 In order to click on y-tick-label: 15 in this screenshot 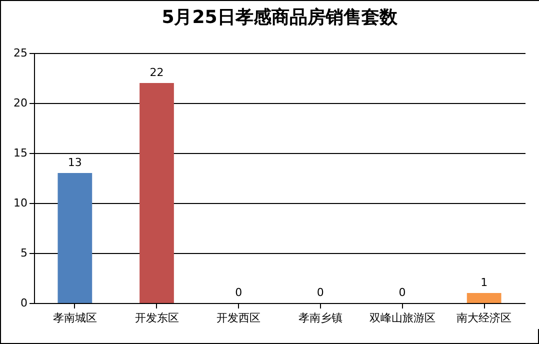, I will do `click(21, 153)`.